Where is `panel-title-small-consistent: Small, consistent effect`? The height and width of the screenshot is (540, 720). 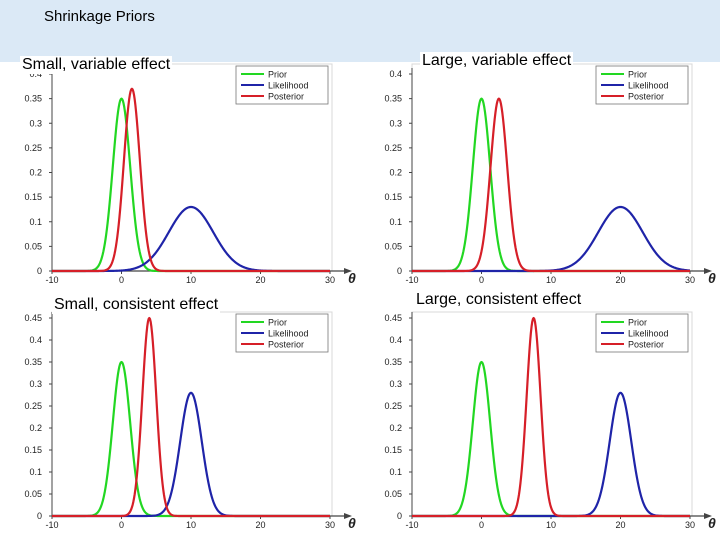
panel-title-small-consistent: Small, consistent effect is located at coordinates (136, 305).